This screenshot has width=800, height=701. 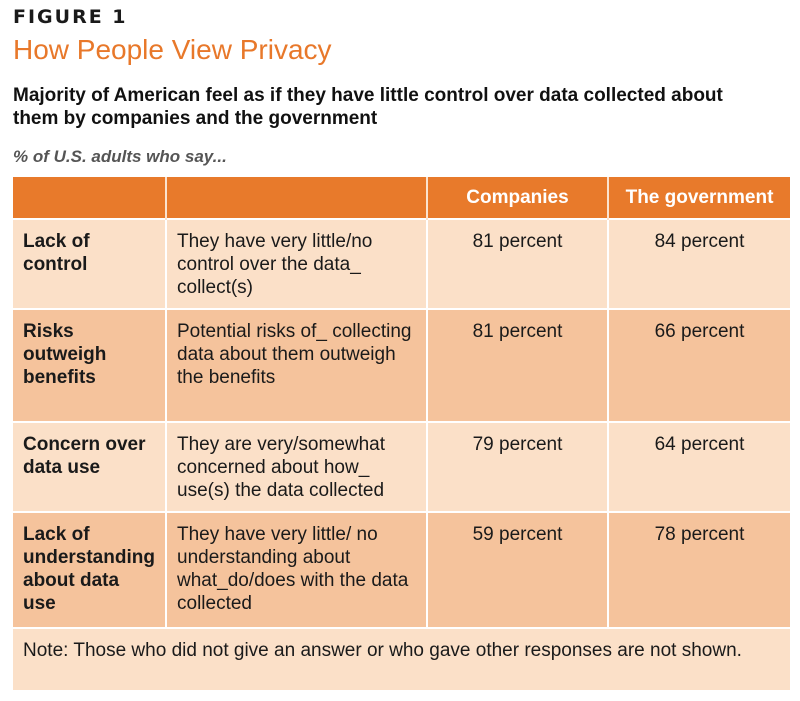 What do you see at coordinates (698, 569) in the screenshot?
I see `row-government-value: 78 percent` at bounding box center [698, 569].